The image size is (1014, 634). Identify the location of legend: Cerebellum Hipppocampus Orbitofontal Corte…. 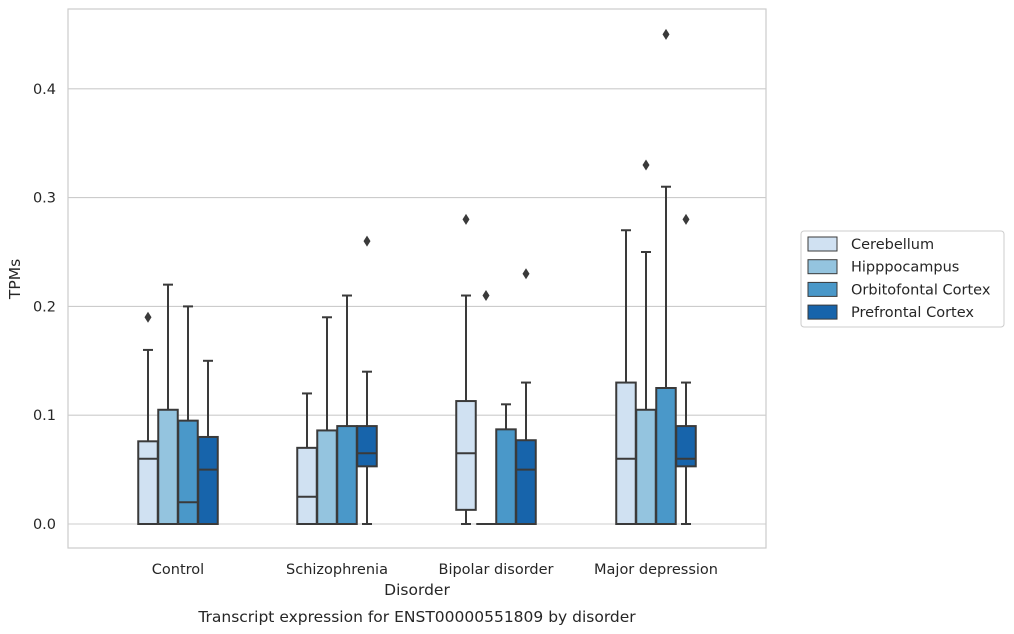
(902, 279).